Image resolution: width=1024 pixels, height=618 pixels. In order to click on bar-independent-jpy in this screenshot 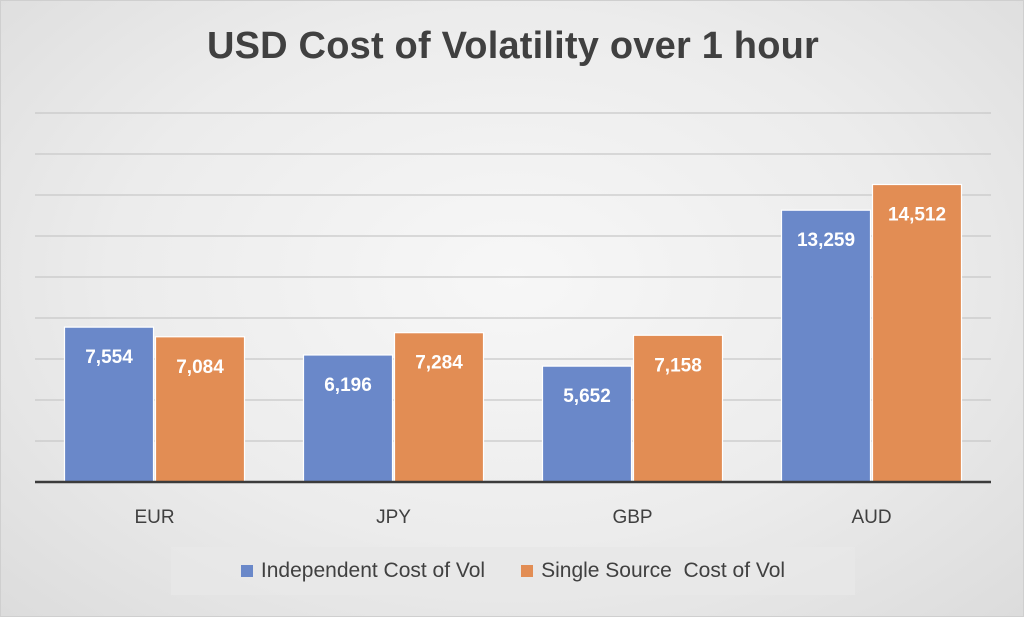, I will do `click(348, 418)`.